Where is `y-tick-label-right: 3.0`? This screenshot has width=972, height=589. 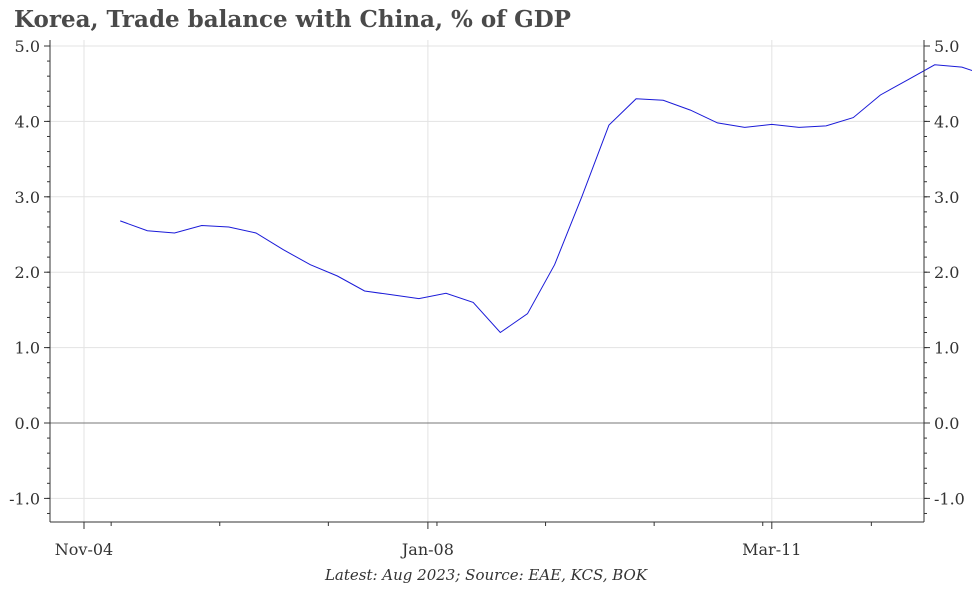 y-tick-label-right: 3.0 is located at coordinates (946, 197).